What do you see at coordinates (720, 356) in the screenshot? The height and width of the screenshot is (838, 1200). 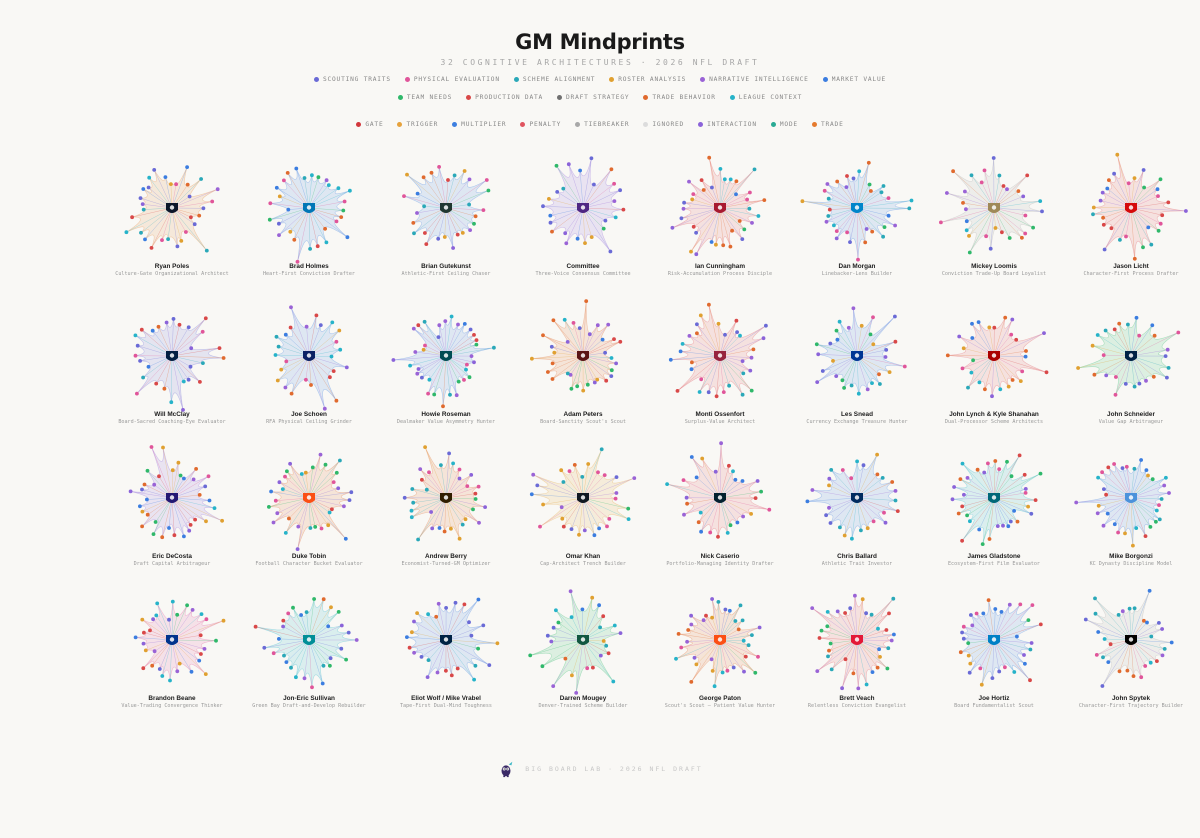 I see `cardinals-logo-icon` at bounding box center [720, 356].